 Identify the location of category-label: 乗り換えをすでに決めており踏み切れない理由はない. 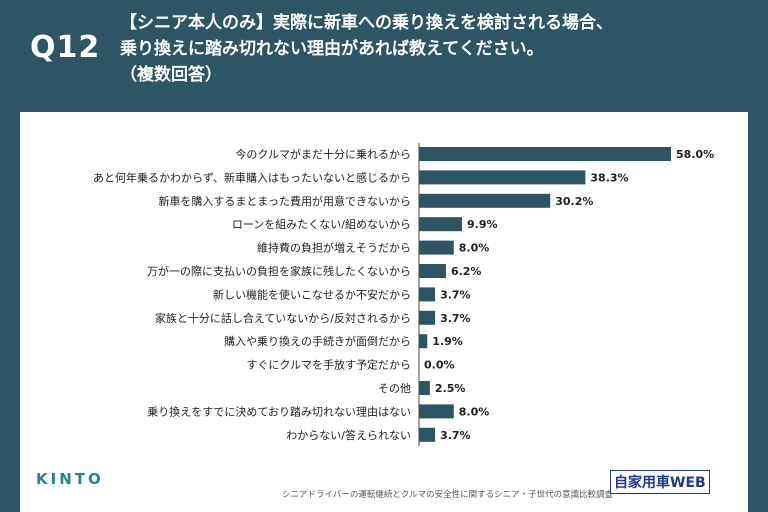
(279, 411).